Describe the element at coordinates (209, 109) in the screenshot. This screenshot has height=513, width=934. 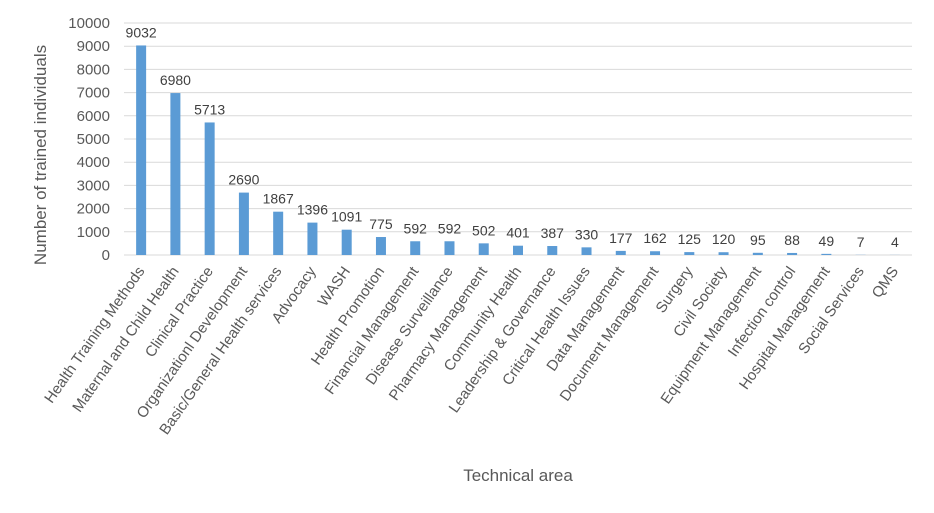
I see `data-label: 5713` at that location.